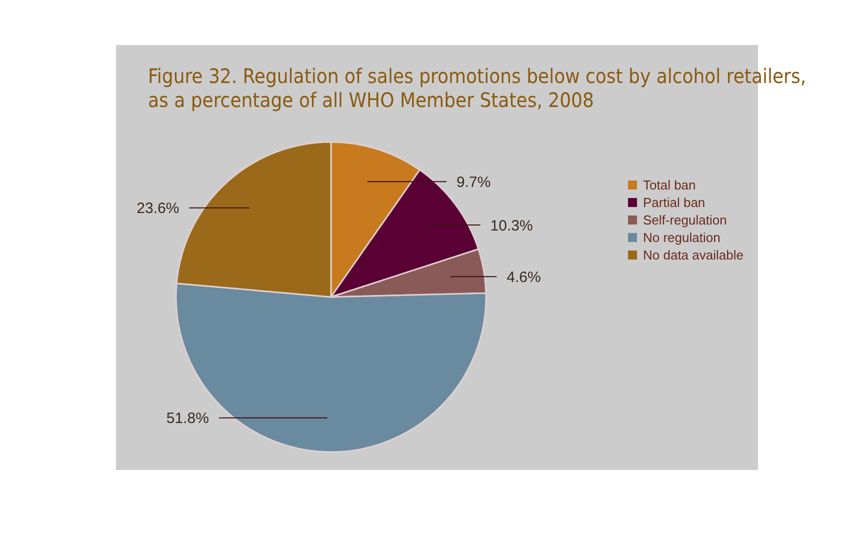 The height and width of the screenshot is (556, 858). I want to click on legend-label: Total ban, so click(669, 185).